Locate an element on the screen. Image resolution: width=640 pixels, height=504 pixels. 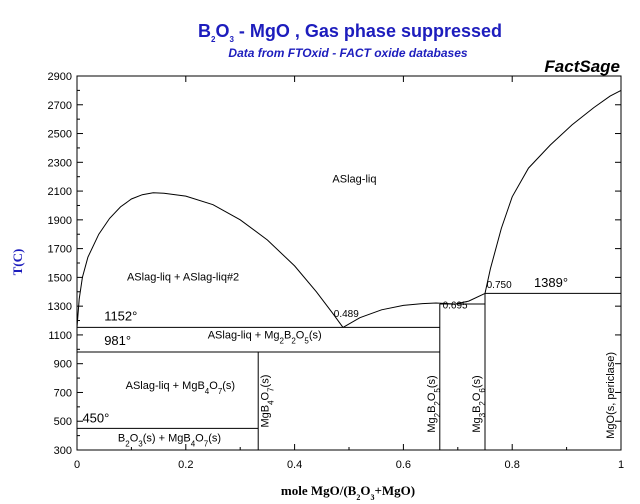
y-tick-label: 700 is located at coordinates (63, 393).